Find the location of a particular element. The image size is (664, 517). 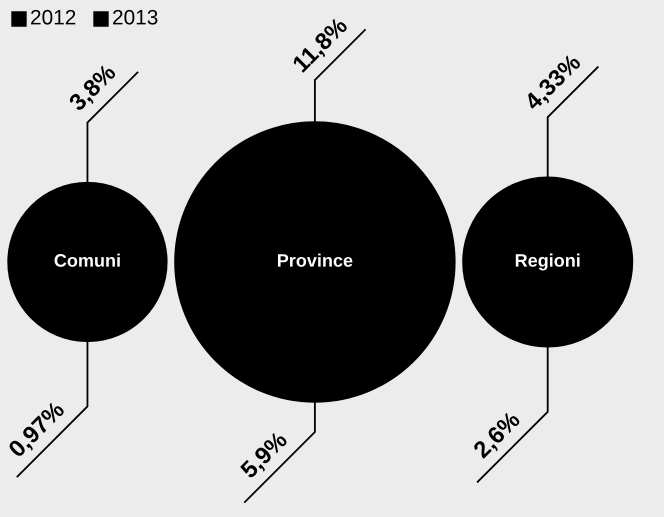

category-label: Province is located at coordinates (315, 260).